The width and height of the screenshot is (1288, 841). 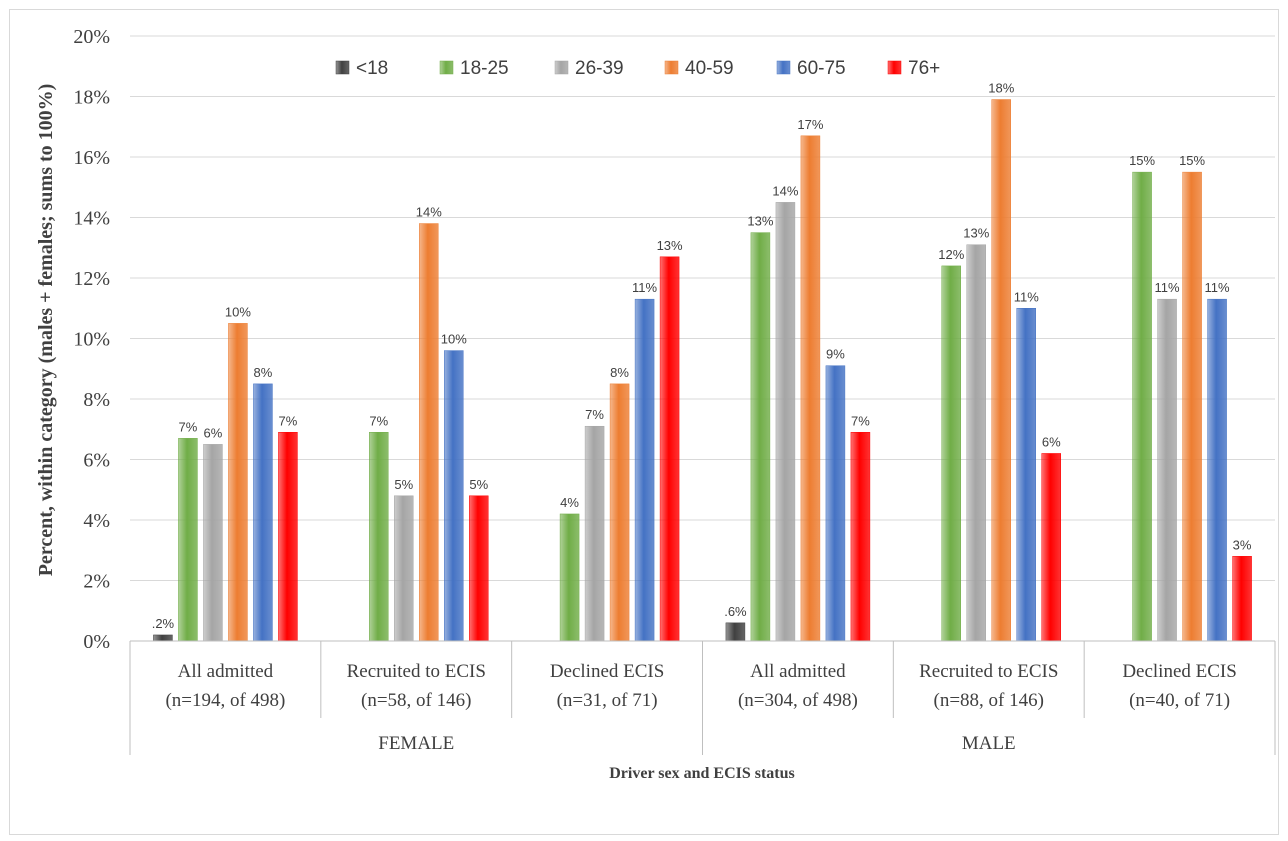 I want to click on y-tick-label: 12%, so click(x=91, y=279).